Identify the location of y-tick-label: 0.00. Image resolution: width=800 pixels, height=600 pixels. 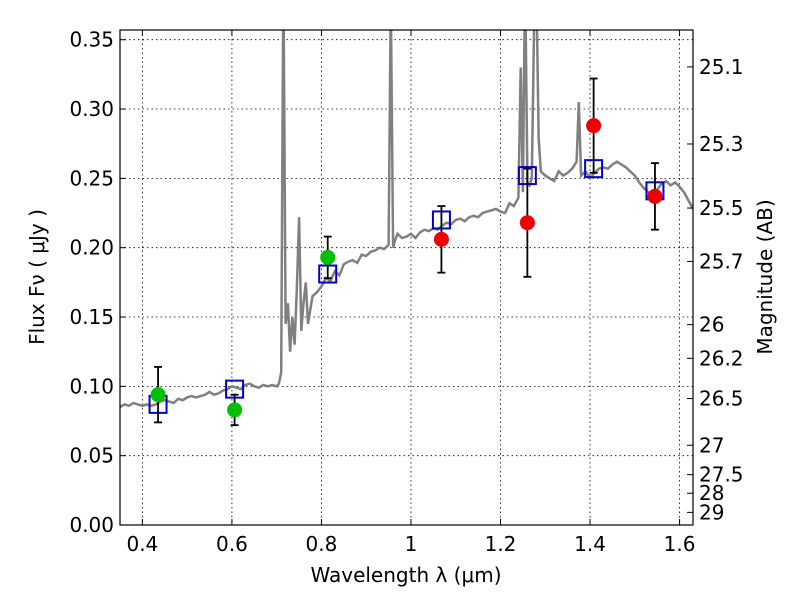
(91, 525).